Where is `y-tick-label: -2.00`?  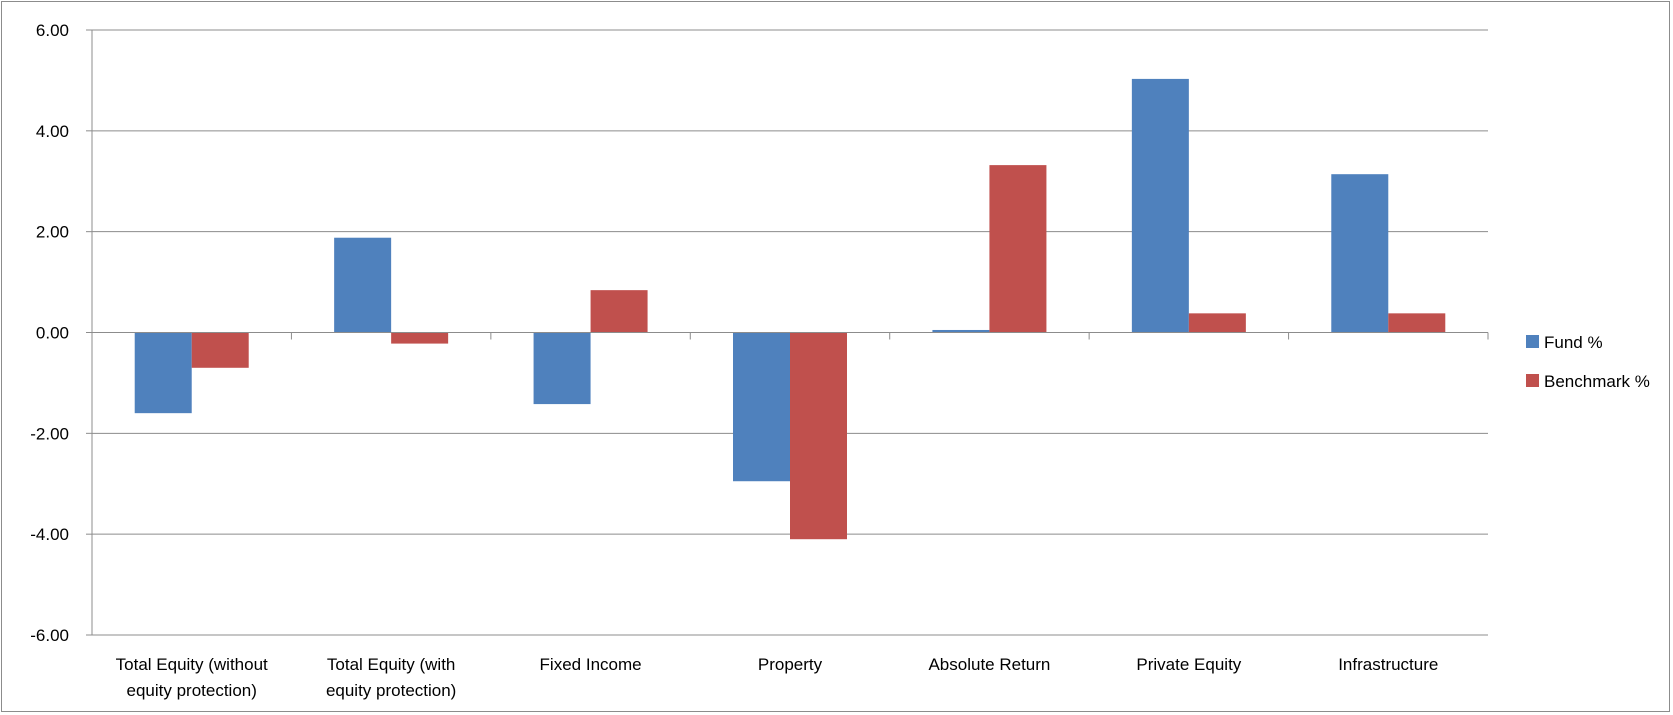 y-tick-label: -2.00 is located at coordinates (49, 433).